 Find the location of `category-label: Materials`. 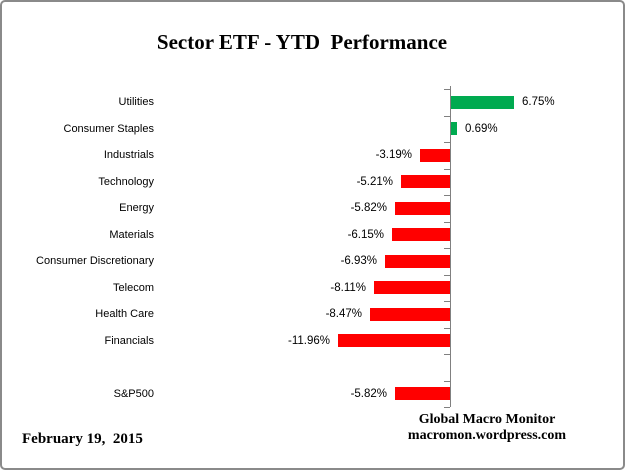

category-label: Materials is located at coordinates (131, 235).